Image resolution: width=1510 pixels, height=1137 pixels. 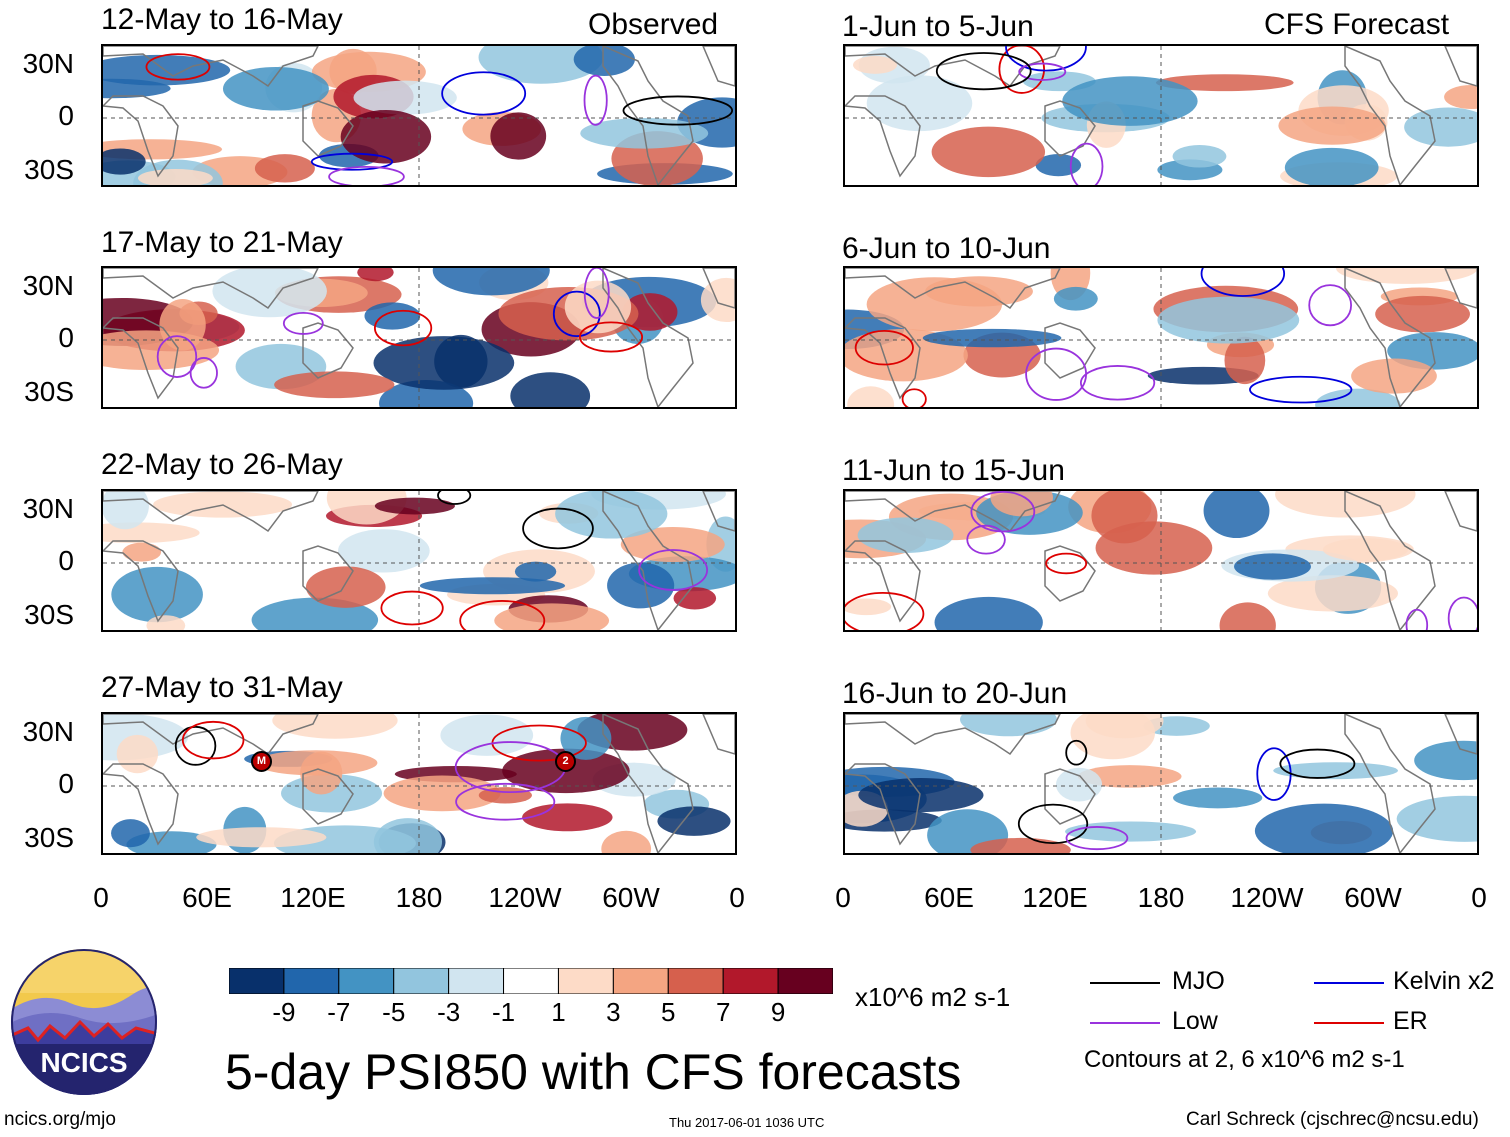 I want to click on colorbar-tick: 7, so click(x=723, y=1012).